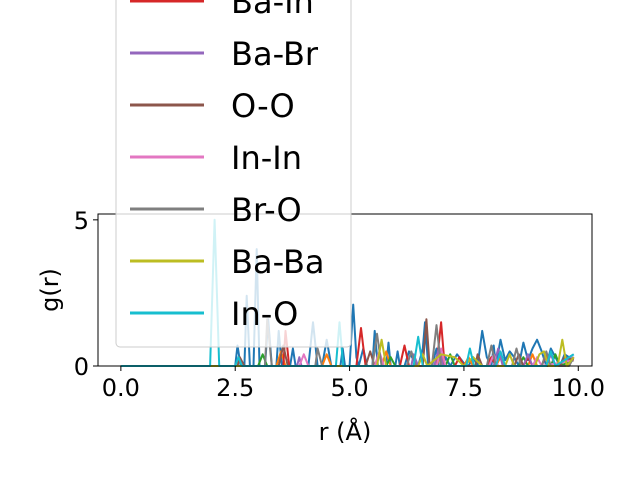 This screenshot has height=480, width=640. I want to click on x-tick-label: 5.0, so click(349, 388).